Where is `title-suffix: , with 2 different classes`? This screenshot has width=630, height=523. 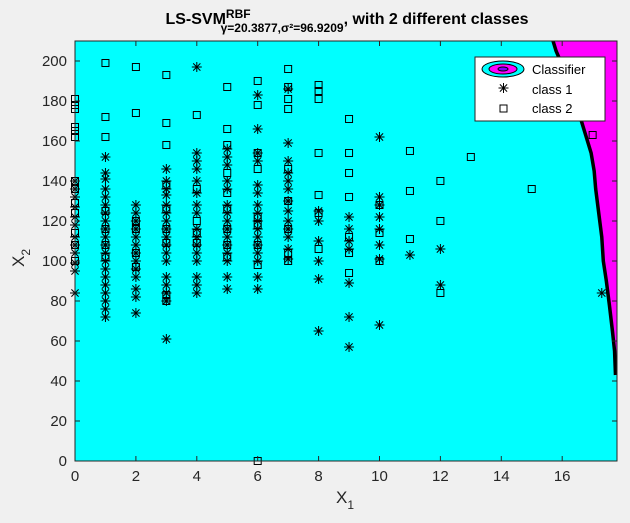
title-suffix: , with 2 different classes is located at coordinates (436, 19).